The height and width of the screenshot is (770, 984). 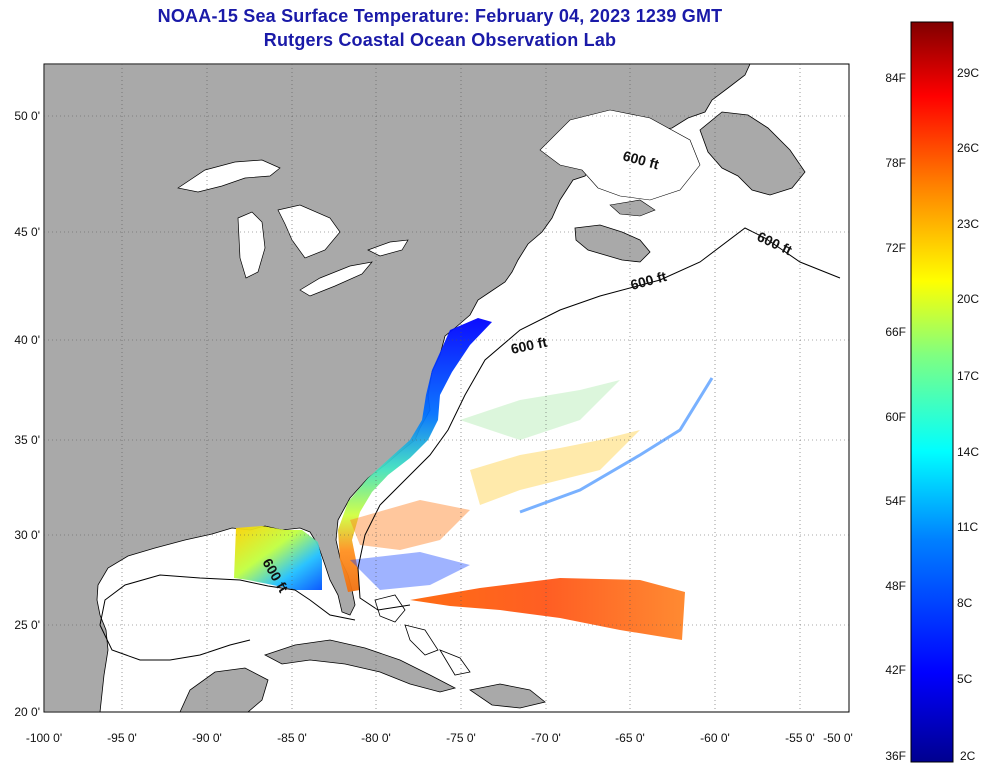 What do you see at coordinates (967, 527) in the screenshot?
I see `colorbar-c-label: 11C` at bounding box center [967, 527].